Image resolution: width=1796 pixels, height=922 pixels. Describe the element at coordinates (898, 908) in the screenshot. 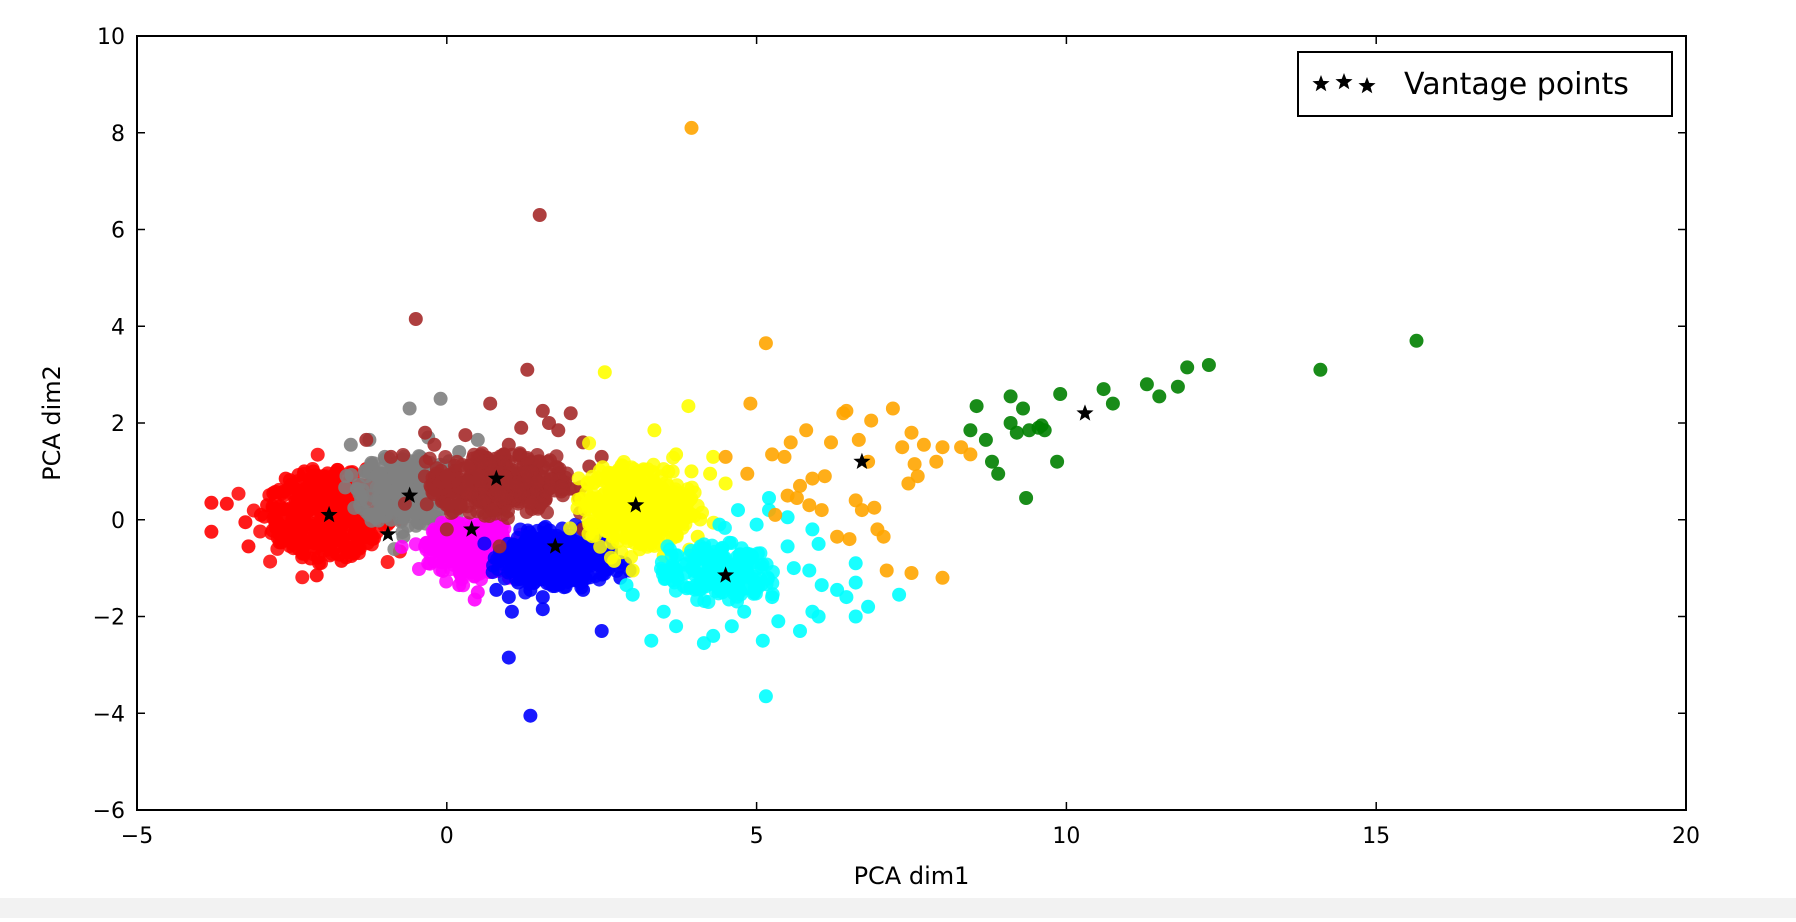

I see `bottom-band` at that location.